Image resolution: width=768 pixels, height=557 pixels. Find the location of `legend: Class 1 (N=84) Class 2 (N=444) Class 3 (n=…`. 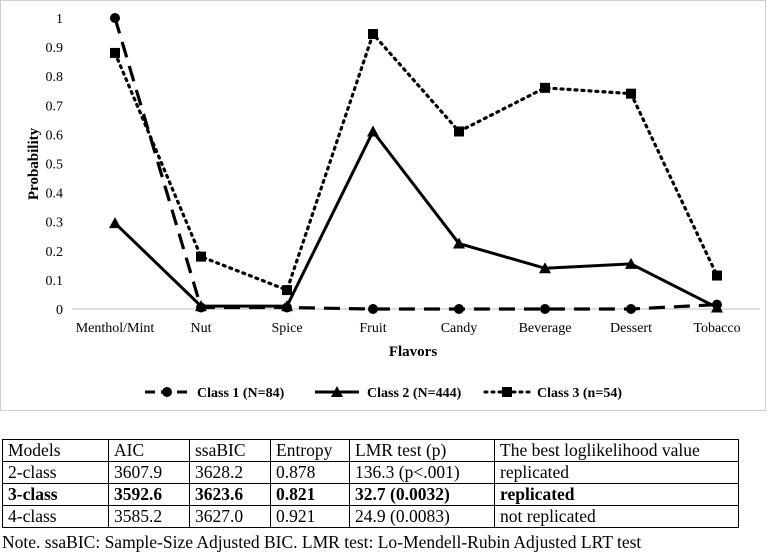

legend: Class 1 (N=84) Class 2 (N=444) Class 3 (n=… is located at coordinates (383, 393).